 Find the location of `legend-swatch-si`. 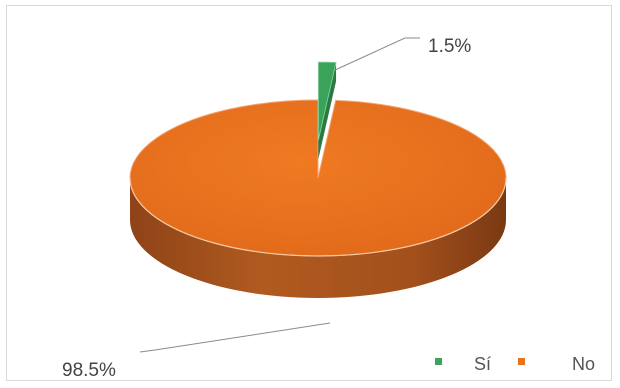

legend-swatch-si is located at coordinates (438, 361).